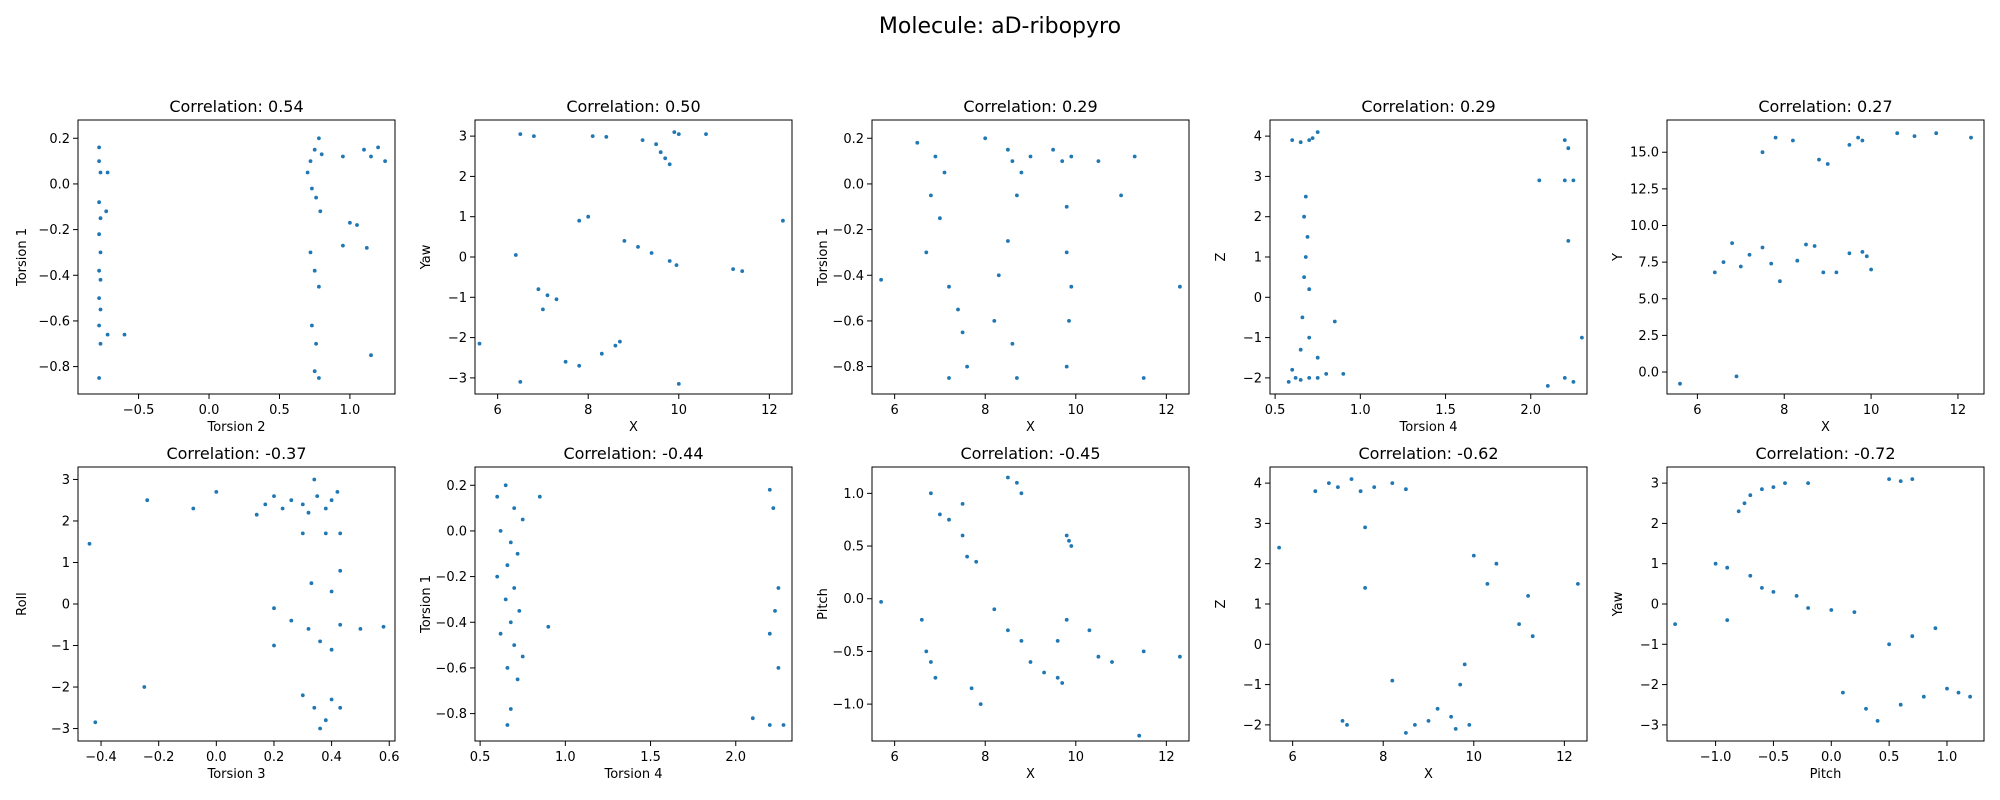  What do you see at coordinates (1258, 605) in the screenshot?
I see `y-tick-label: 1` at bounding box center [1258, 605].